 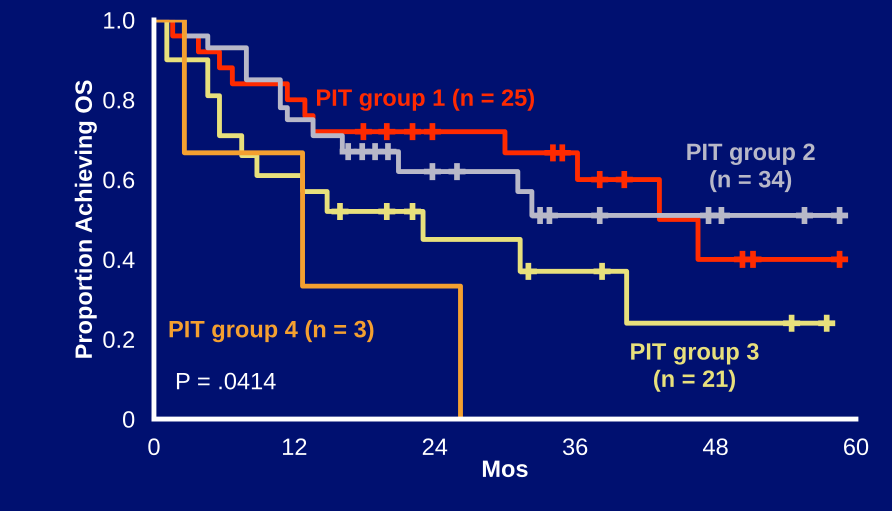 What do you see at coordinates (751, 168) in the screenshot?
I see `series-label: PIT group 2 (n = 34)` at bounding box center [751, 168].